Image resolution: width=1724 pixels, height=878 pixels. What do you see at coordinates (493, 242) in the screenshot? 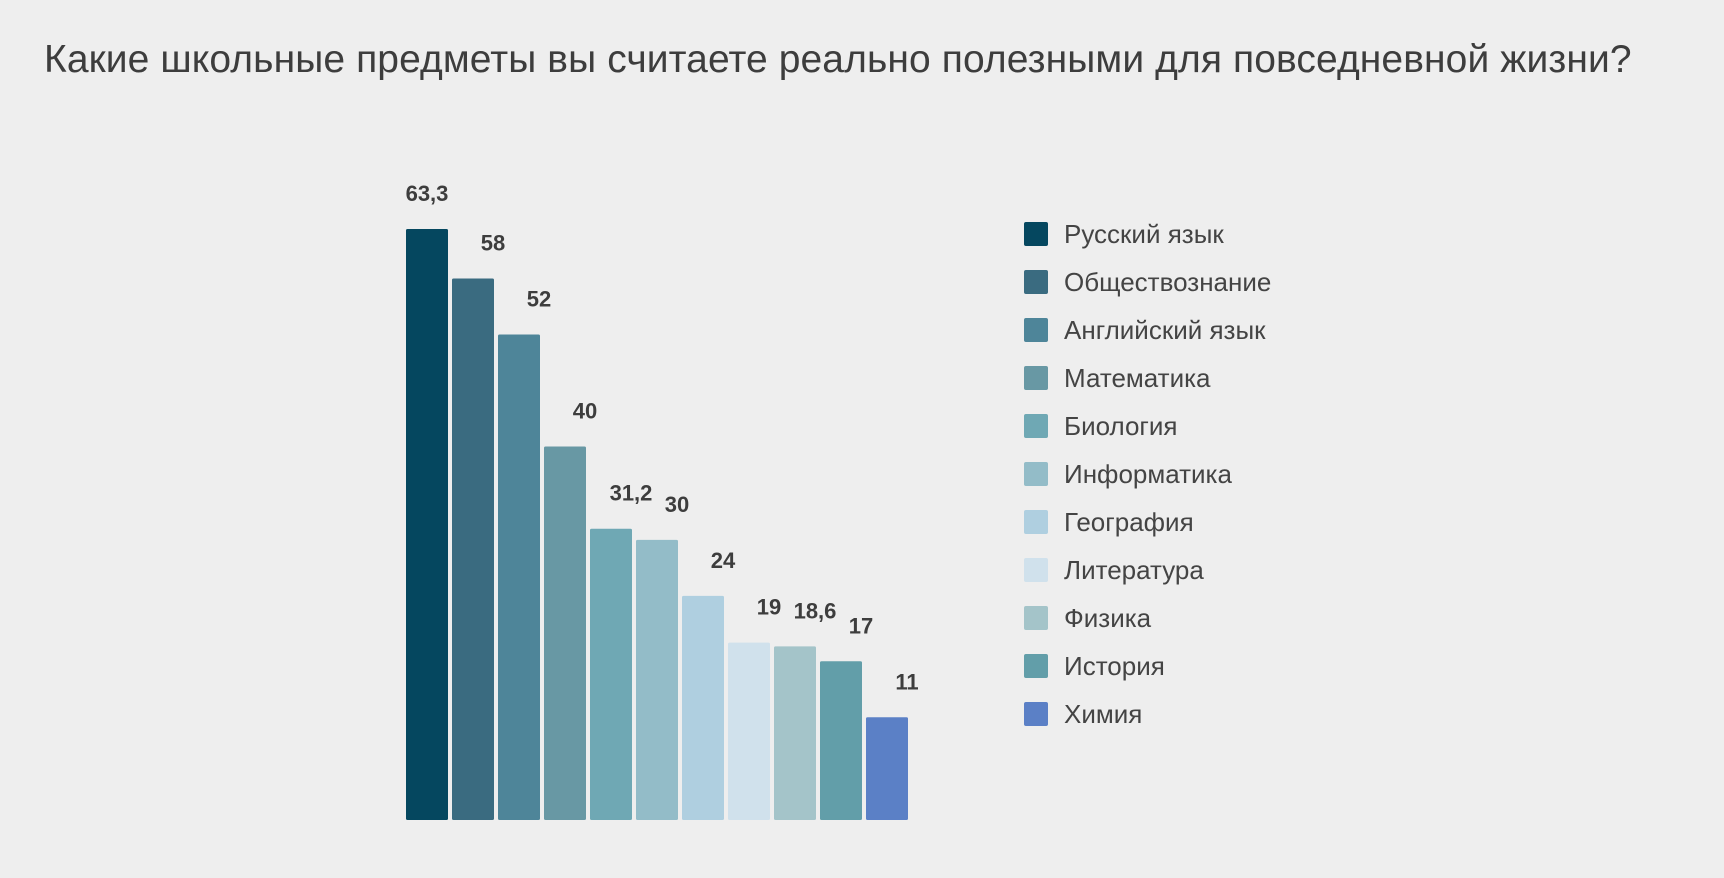
I see `value-label-2: 58` at bounding box center [493, 242].